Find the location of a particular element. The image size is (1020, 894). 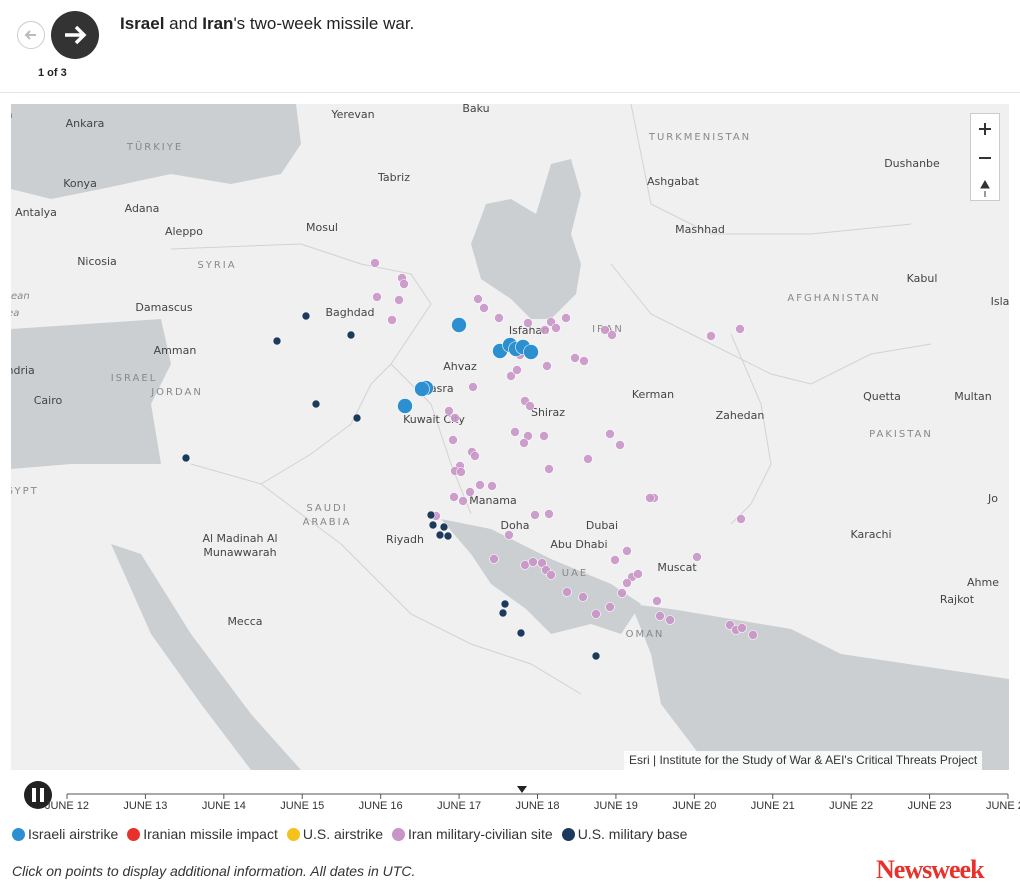

map-label: Antalya is located at coordinates (36, 212).